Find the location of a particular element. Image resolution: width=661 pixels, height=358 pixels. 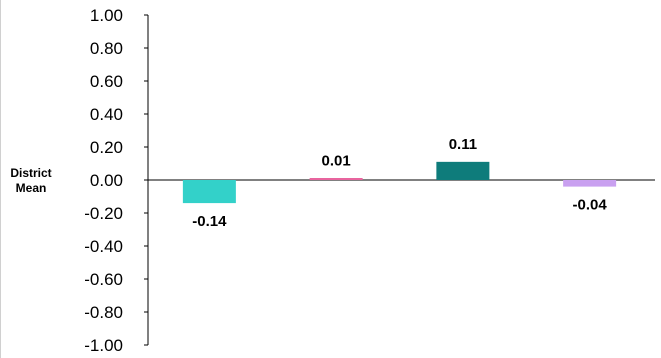

bar-data-label: -0.14 is located at coordinates (209, 221).